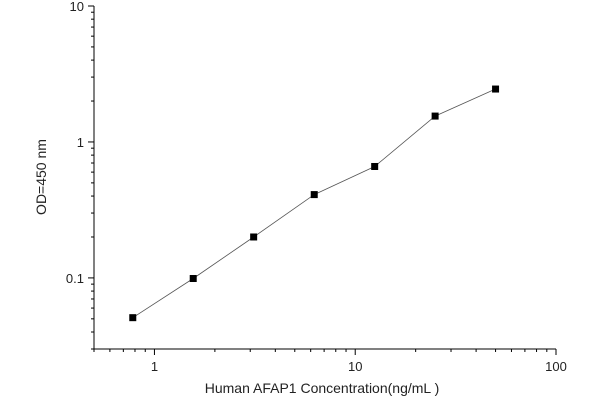  I want to click on y-axis-title: OD=450 nm, so click(41, 177).